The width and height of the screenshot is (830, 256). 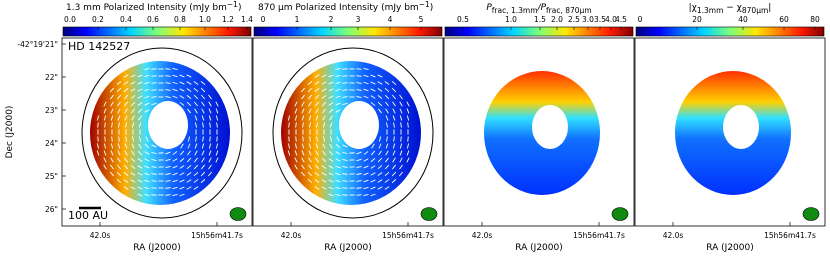 I want to click on x-tick-label: 42.0s, so click(x=291, y=235).